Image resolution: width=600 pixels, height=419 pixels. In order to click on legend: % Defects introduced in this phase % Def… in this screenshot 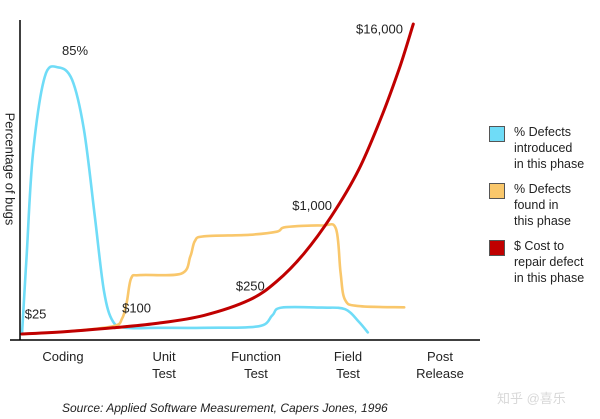, I will do `click(544, 209)`.